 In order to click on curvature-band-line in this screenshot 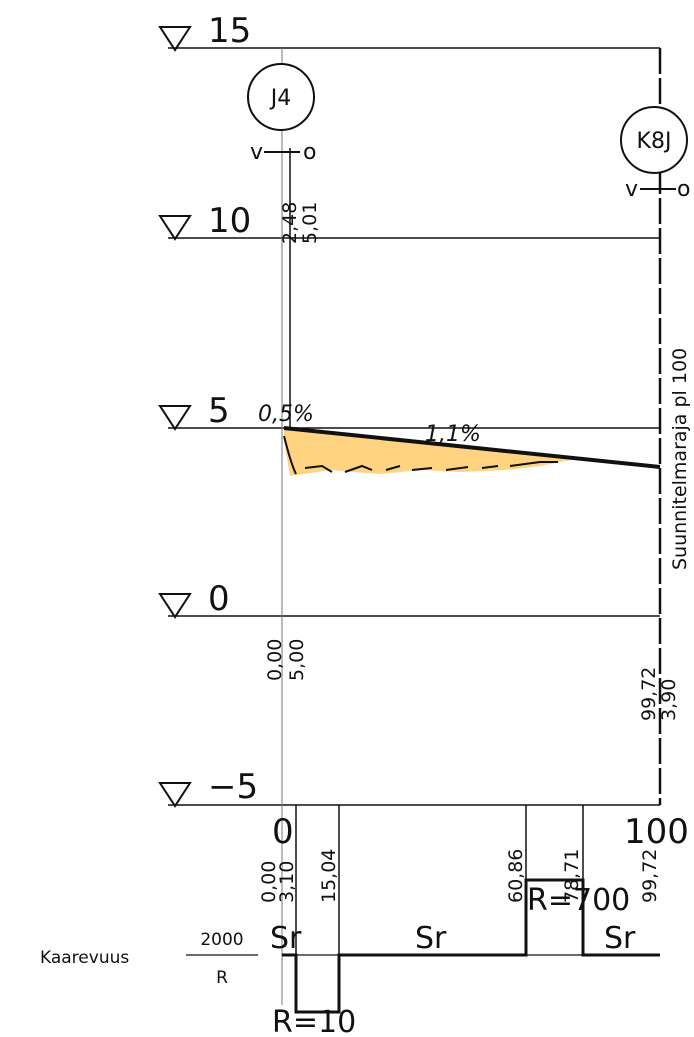, I will do `click(471, 946)`.